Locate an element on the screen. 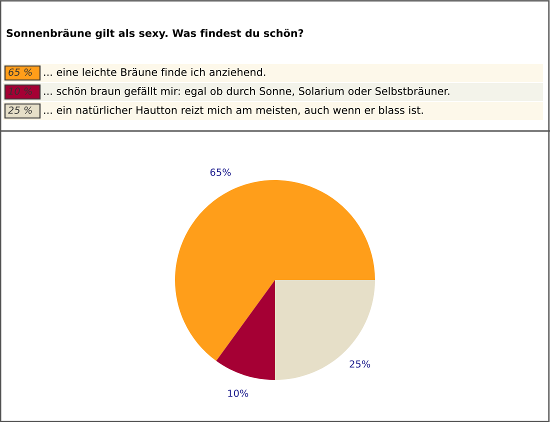 This screenshot has height=422, width=550. text: 25 % is located at coordinates (20, 110).